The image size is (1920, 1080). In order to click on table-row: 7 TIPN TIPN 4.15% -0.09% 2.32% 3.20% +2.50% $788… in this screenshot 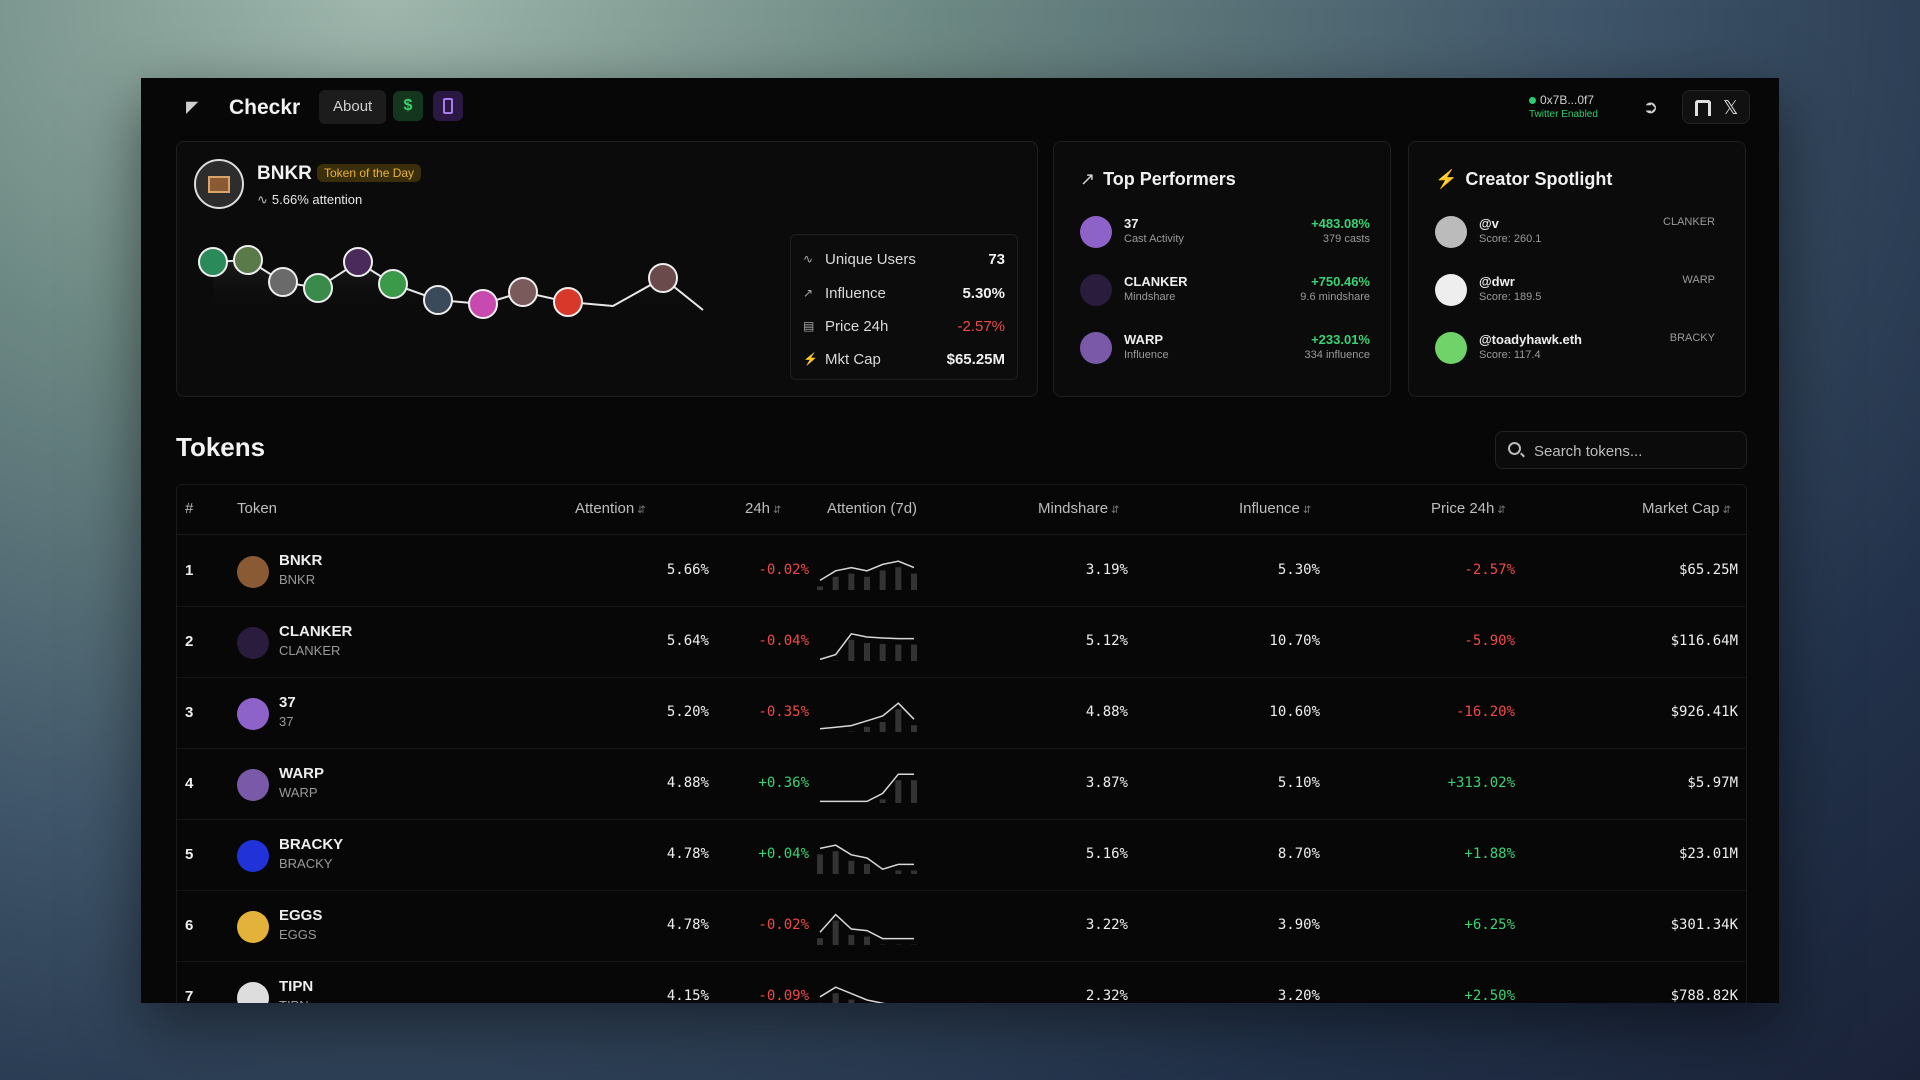, I will do `click(961, 982)`.